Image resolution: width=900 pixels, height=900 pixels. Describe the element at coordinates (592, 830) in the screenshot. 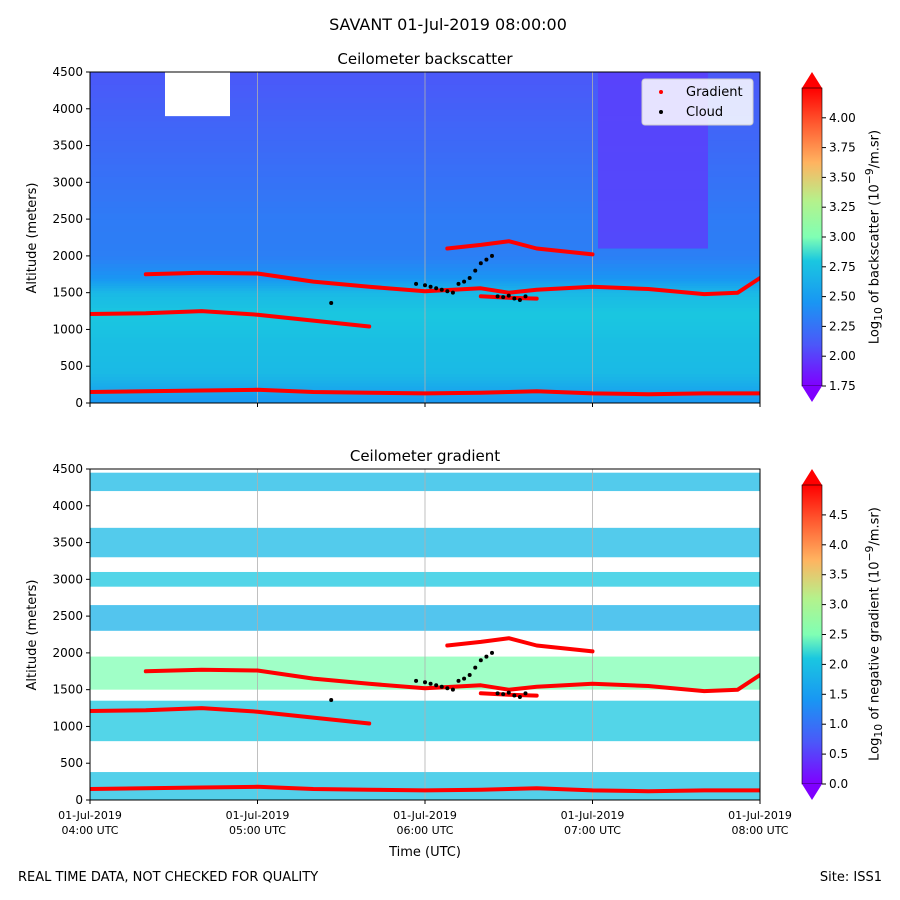

I see `x-tick-time: 07:00 UTC` at that location.